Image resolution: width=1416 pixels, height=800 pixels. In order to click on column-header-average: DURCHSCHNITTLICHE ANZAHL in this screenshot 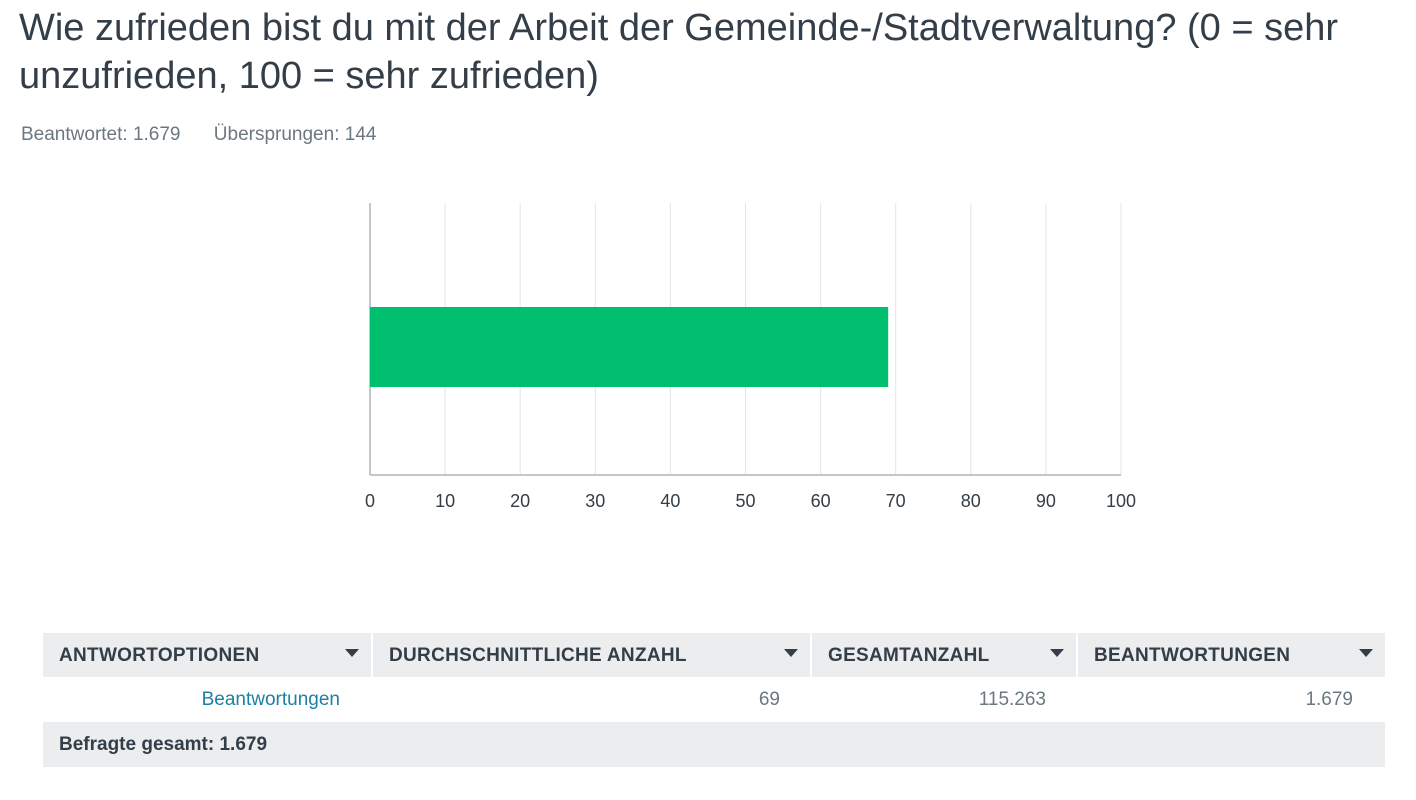, I will do `click(592, 655)`.